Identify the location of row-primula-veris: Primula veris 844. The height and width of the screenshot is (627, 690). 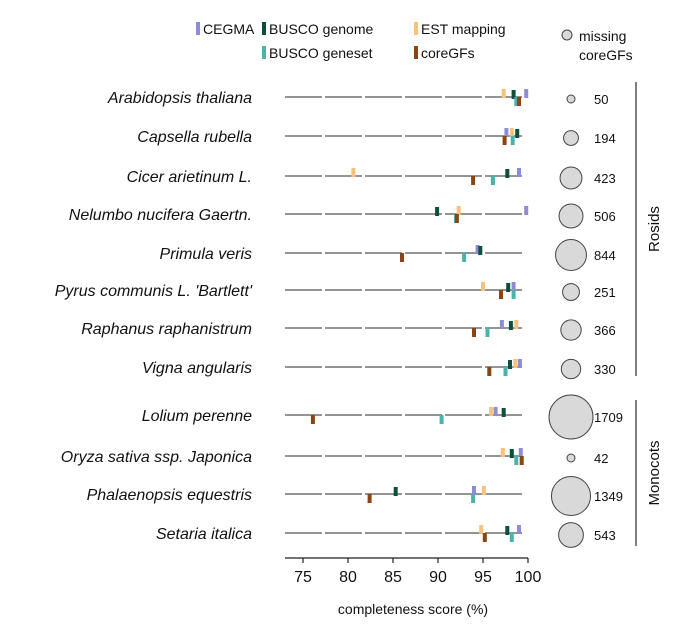
(388, 255).